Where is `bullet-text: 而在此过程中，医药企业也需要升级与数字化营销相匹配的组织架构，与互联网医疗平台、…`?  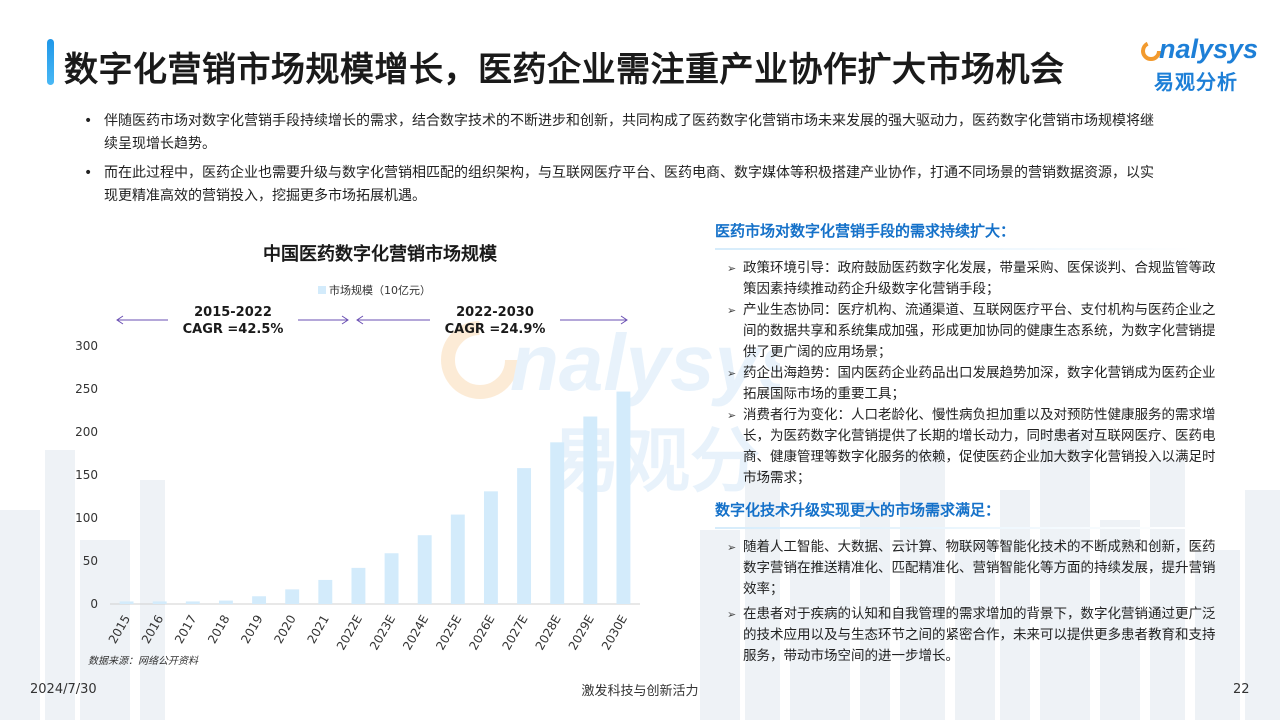 bullet-text: 而在此过程中，医药企业也需要升级与数字化营销相匹配的组织架构，与互联网医疗平台、… is located at coordinates (629, 184).